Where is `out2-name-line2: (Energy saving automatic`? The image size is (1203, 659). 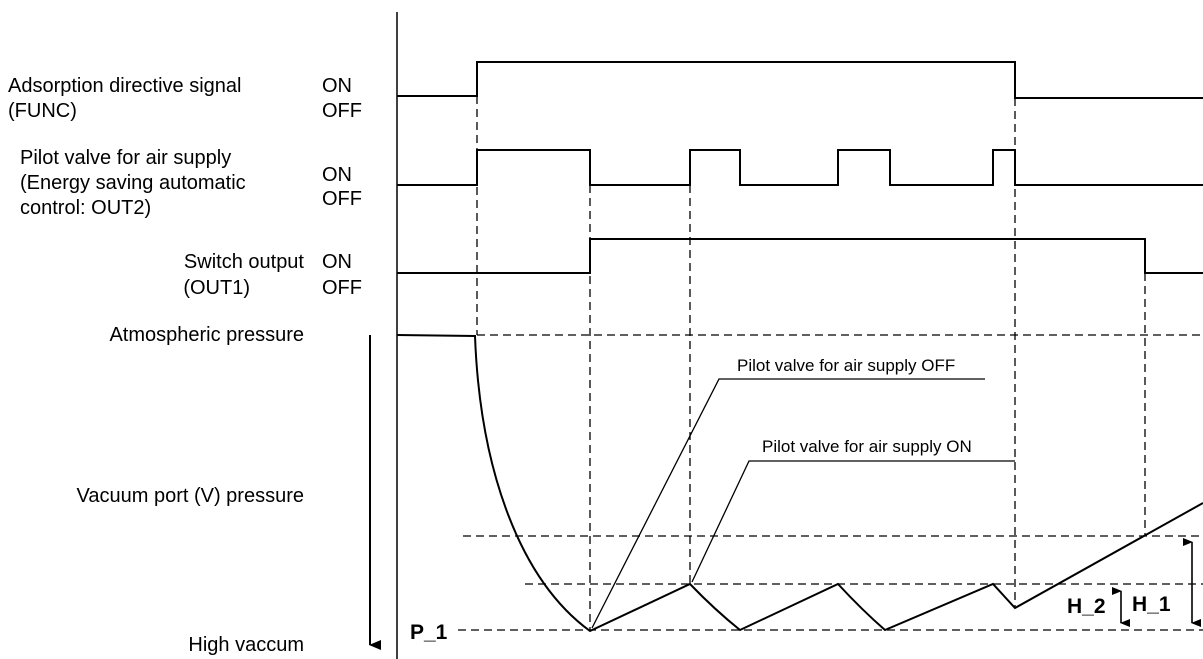 out2-name-line2: (Energy saving automatic is located at coordinates (133, 183).